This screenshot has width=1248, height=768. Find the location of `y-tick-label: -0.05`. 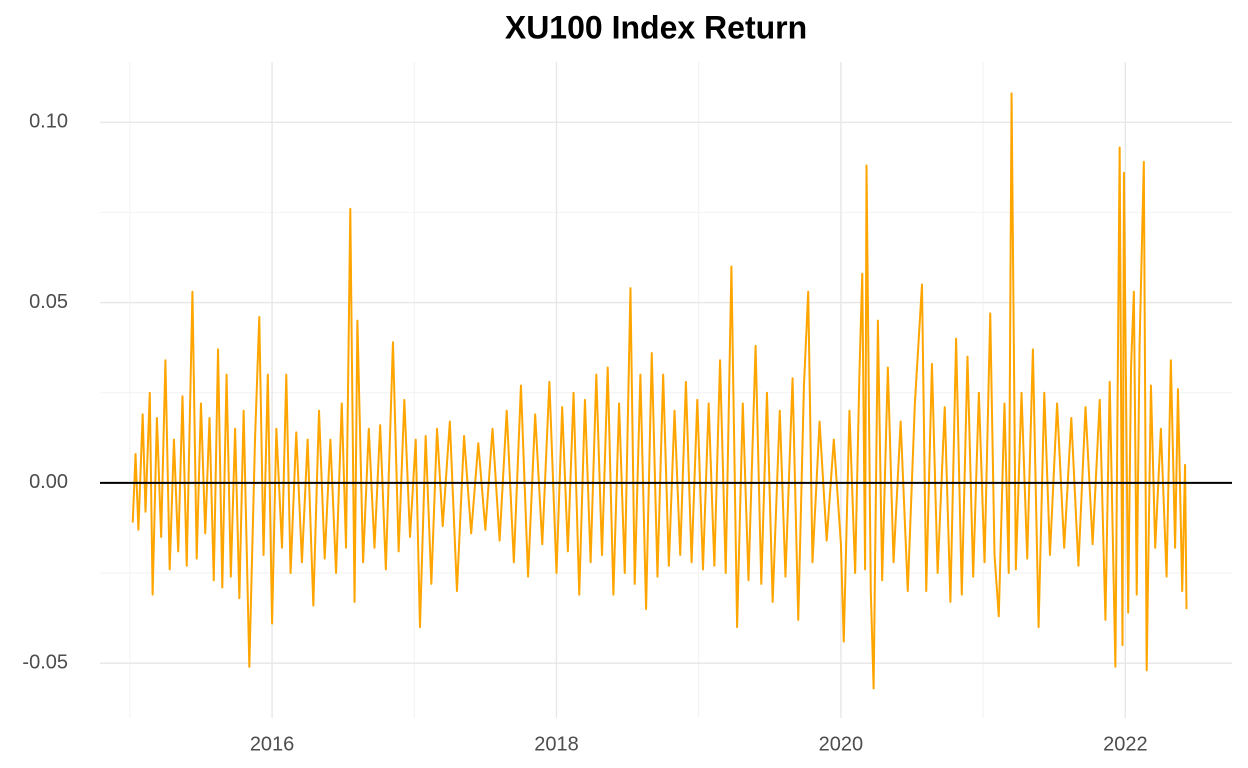

y-tick-label: -0.05 is located at coordinates (45, 662).